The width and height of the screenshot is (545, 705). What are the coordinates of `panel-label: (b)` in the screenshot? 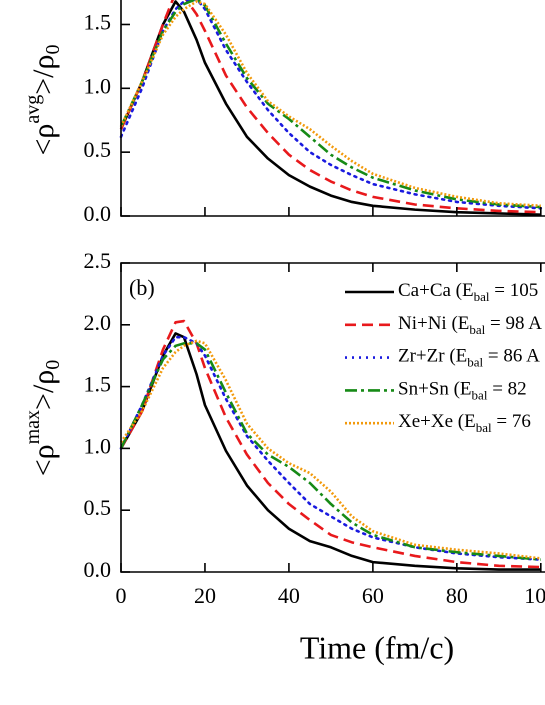 It's located at (142, 287).